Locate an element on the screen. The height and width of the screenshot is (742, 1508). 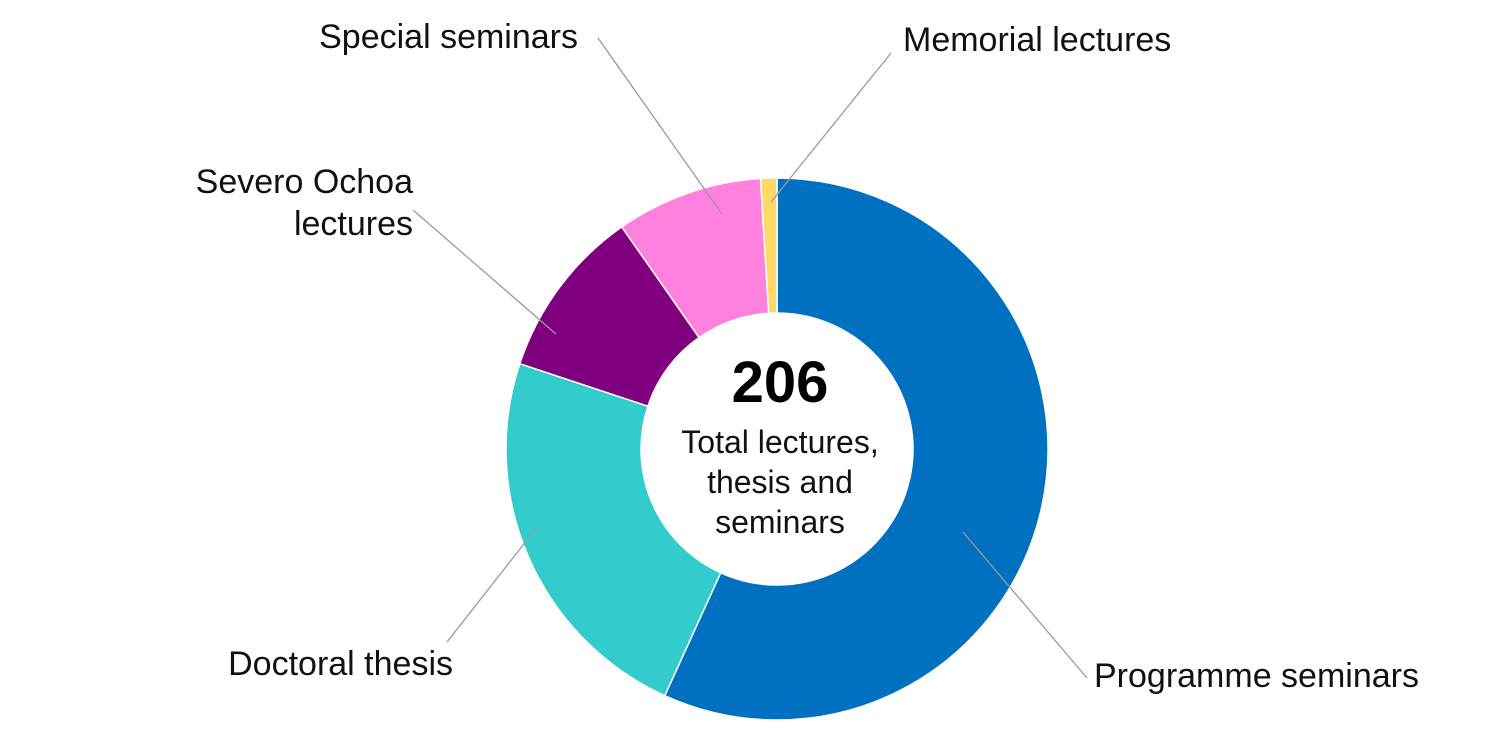
label-memorial-lectures: Memorial lectures is located at coordinates (1037, 40).